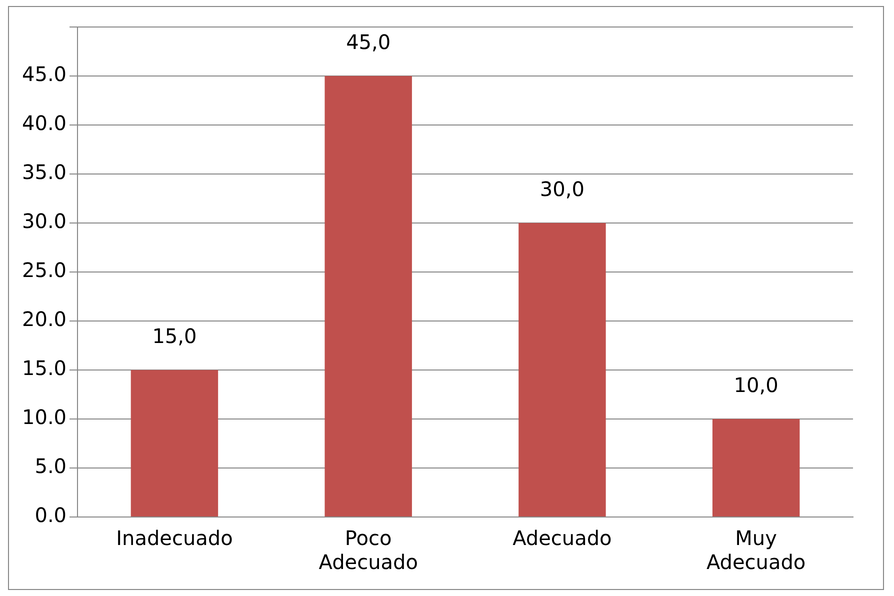  What do you see at coordinates (44, 221) in the screenshot?
I see `y-tick-label: 30.0` at bounding box center [44, 221].